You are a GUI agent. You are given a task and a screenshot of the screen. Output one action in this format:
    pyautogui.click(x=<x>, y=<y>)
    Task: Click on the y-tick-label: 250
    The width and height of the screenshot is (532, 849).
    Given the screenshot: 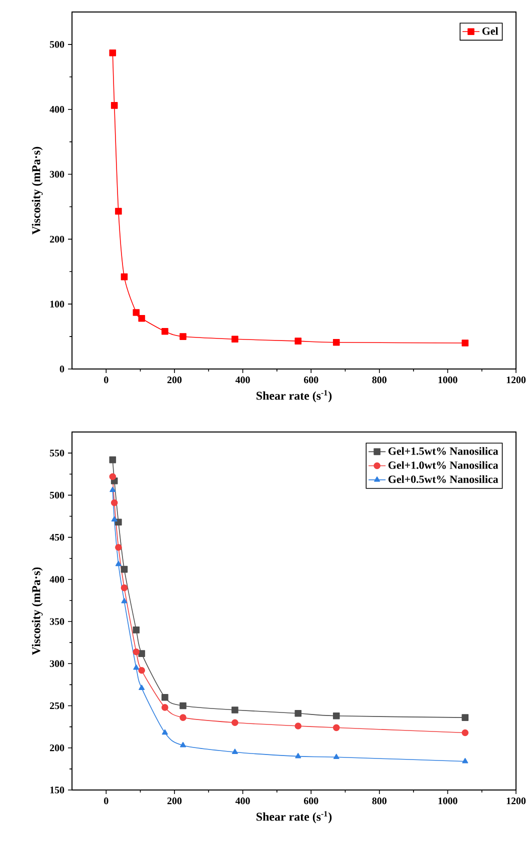 What is the action you would take?
    pyautogui.click(x=57, y=706)
    